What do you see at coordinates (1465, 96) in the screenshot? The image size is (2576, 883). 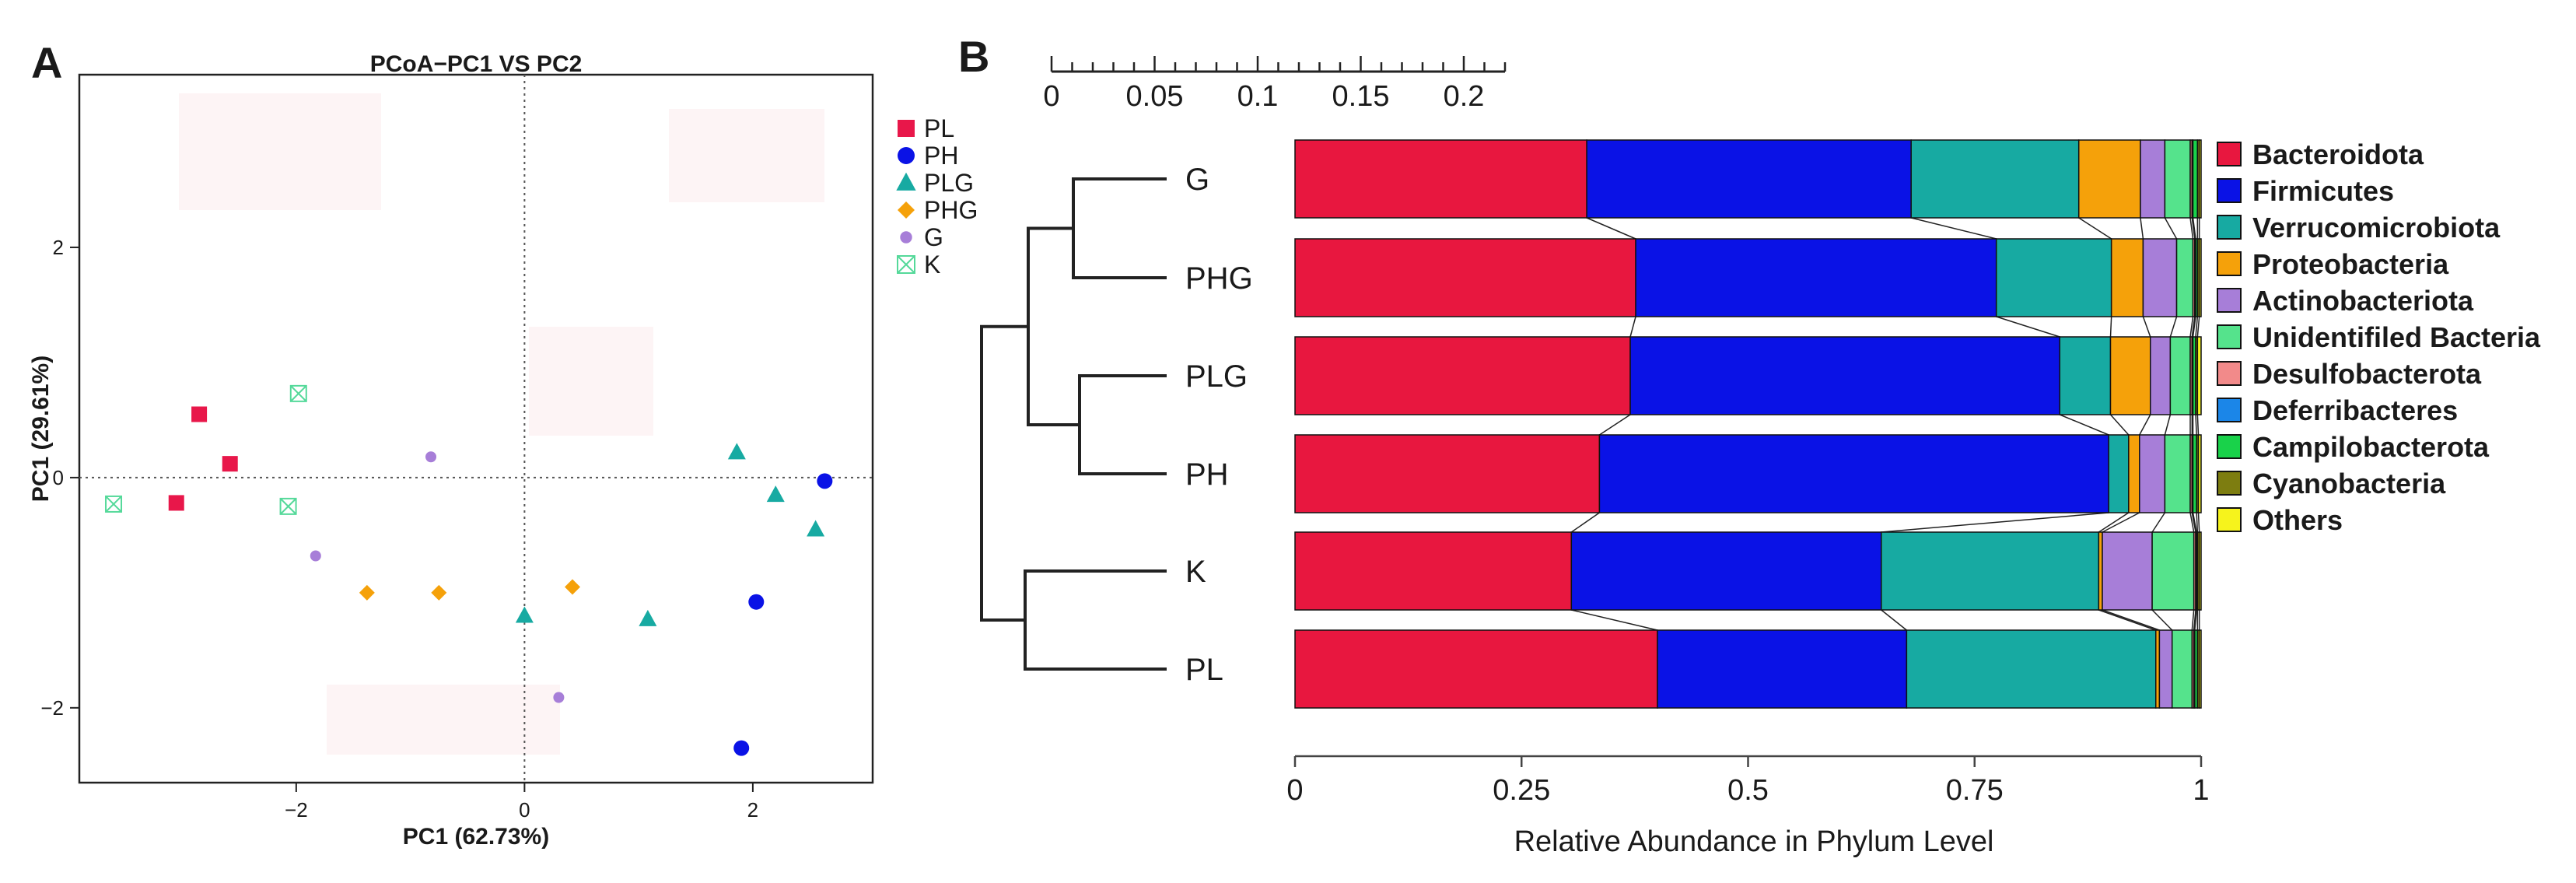 I see `scale-tick-label: 0.2` at bounding box center [1465, 96].